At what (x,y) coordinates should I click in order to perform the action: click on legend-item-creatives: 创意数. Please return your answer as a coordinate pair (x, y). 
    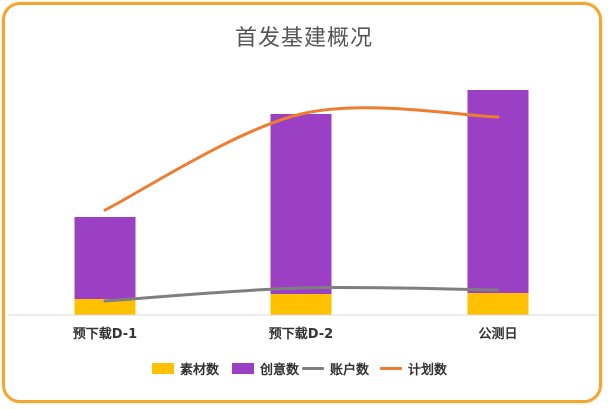
    Looking at the image, I should click on (265, 368).